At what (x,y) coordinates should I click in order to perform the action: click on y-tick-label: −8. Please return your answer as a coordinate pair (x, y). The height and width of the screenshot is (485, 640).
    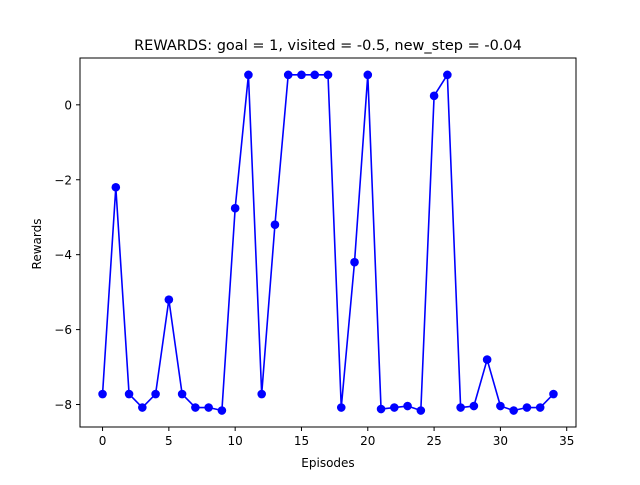
    Looking at the image, I should click on (63, 405).